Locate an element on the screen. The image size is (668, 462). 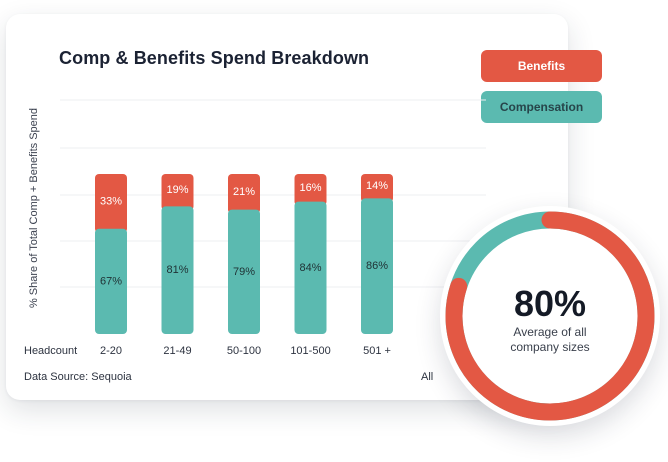
label-benefits-0: 33% is located at coordinates (111, 201).